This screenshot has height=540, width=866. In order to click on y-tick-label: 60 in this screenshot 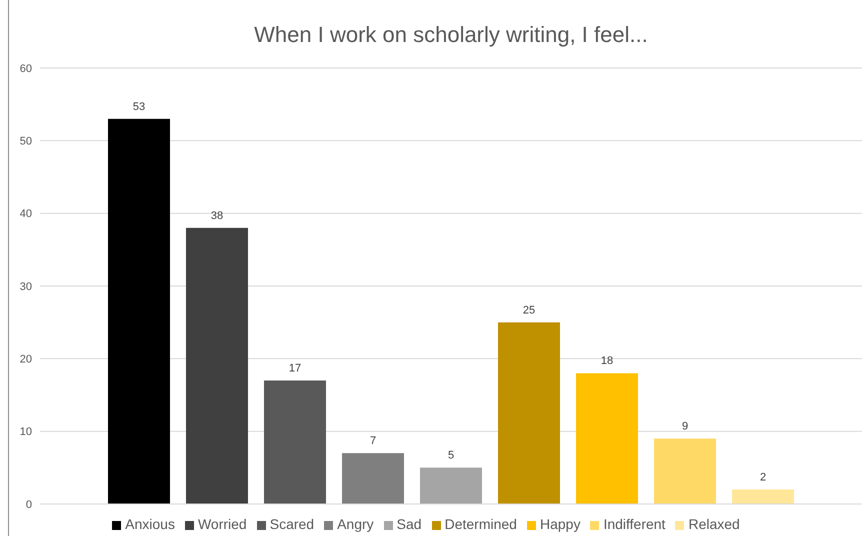, I will do `click(26, 68)`.